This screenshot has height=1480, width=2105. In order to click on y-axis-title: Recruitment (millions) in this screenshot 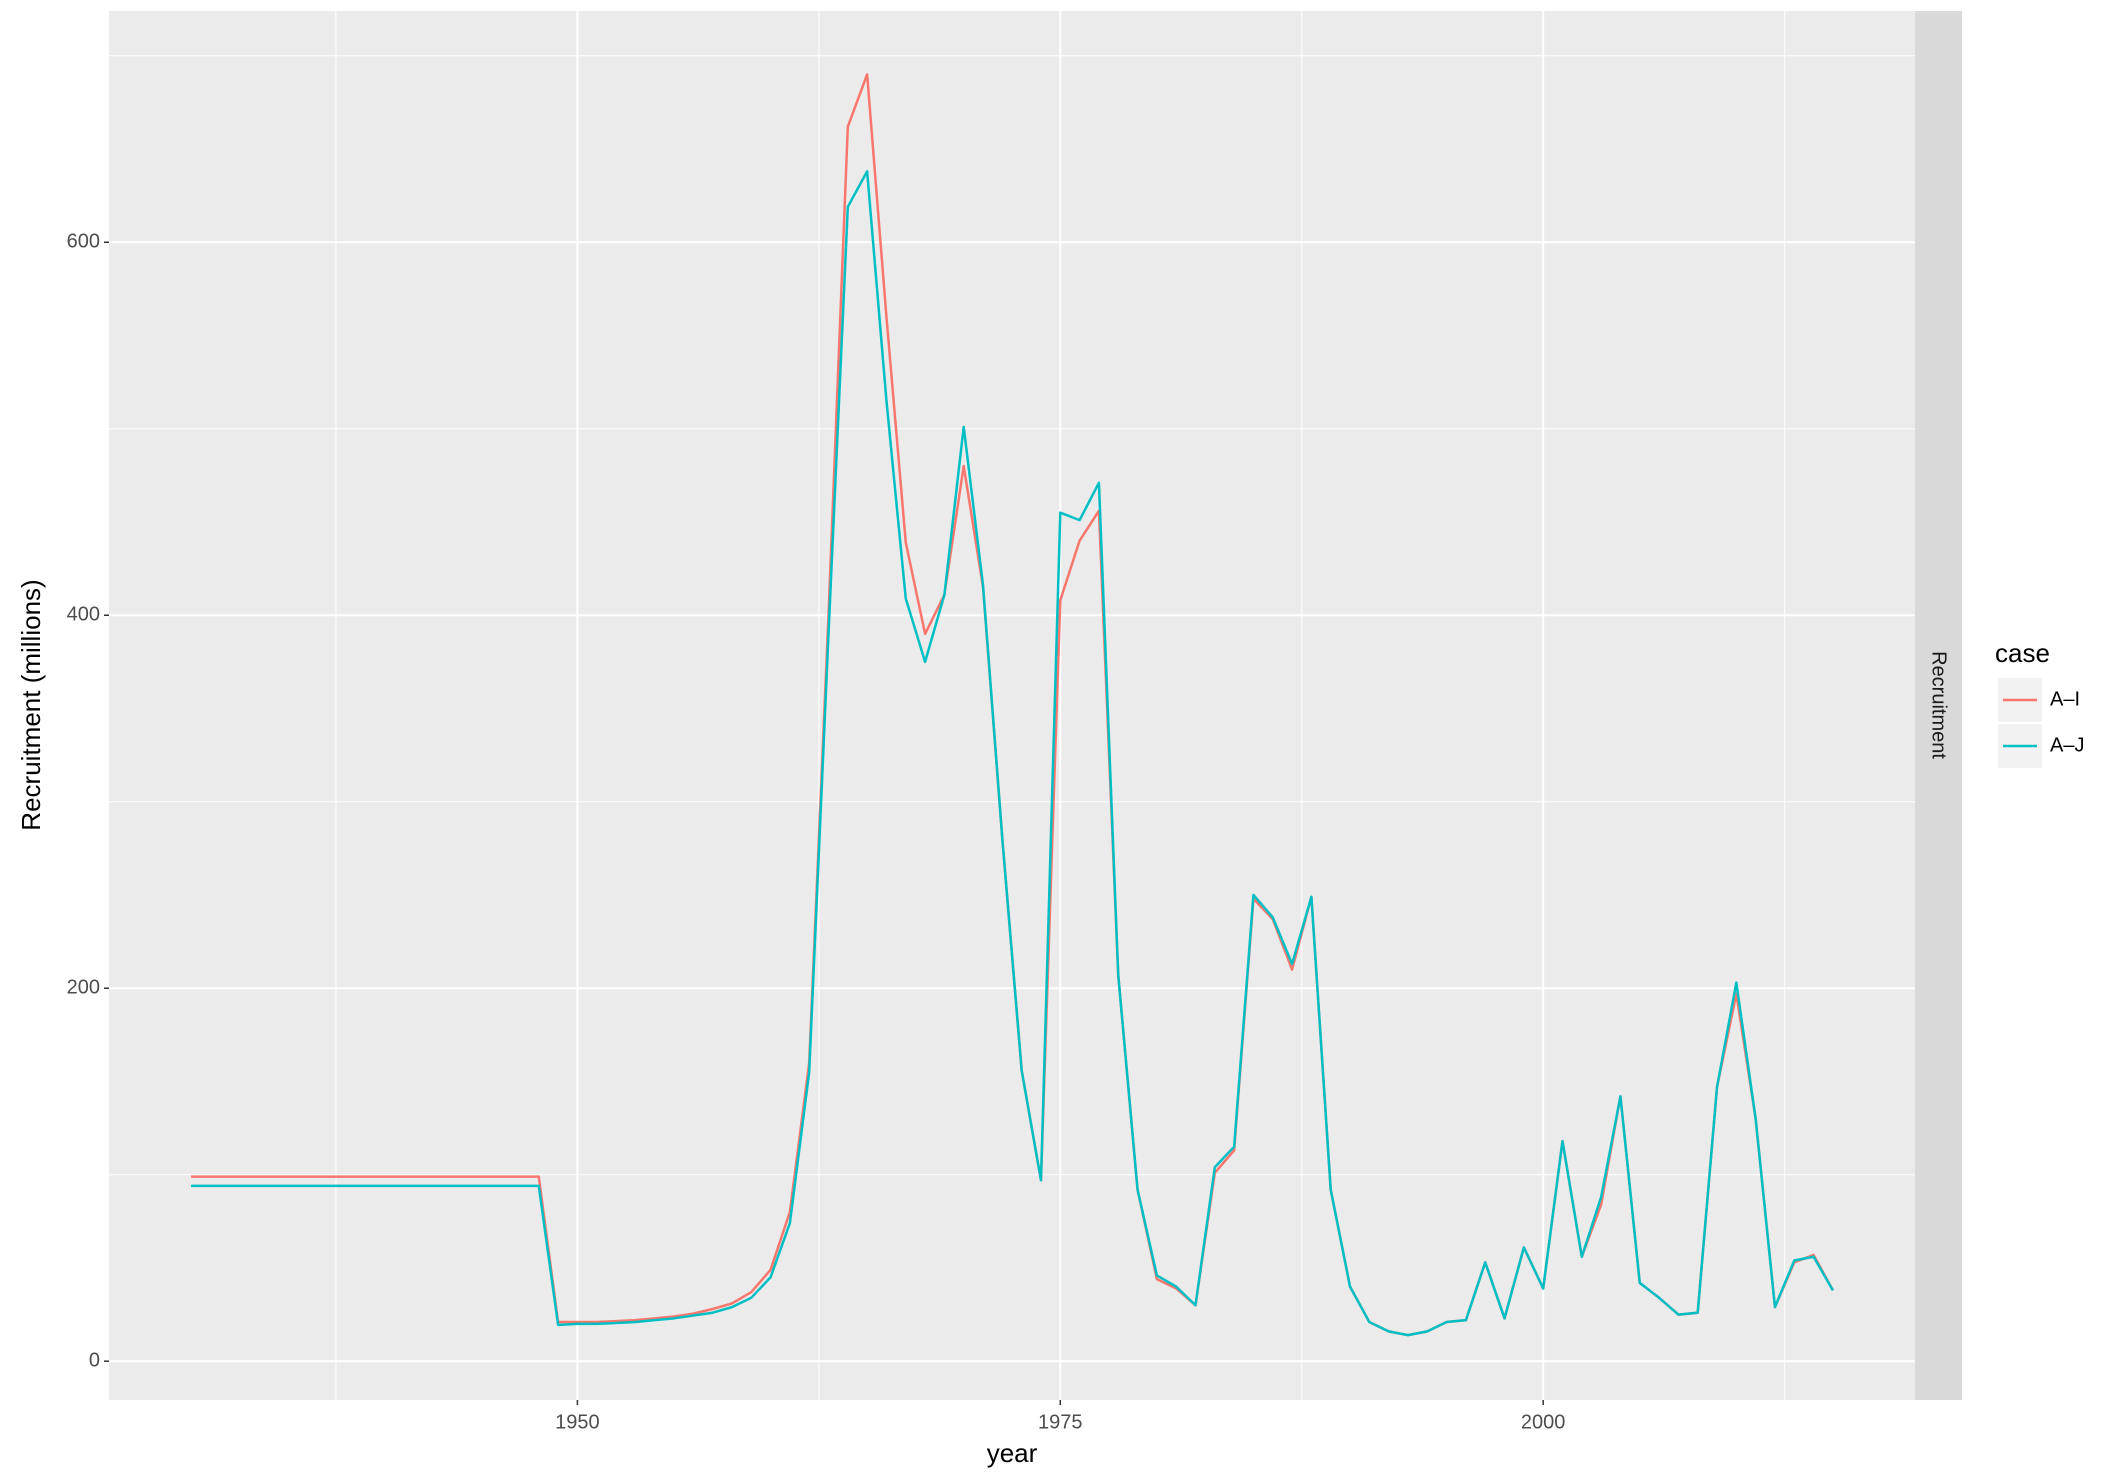, I will do `click(31, 704)`.